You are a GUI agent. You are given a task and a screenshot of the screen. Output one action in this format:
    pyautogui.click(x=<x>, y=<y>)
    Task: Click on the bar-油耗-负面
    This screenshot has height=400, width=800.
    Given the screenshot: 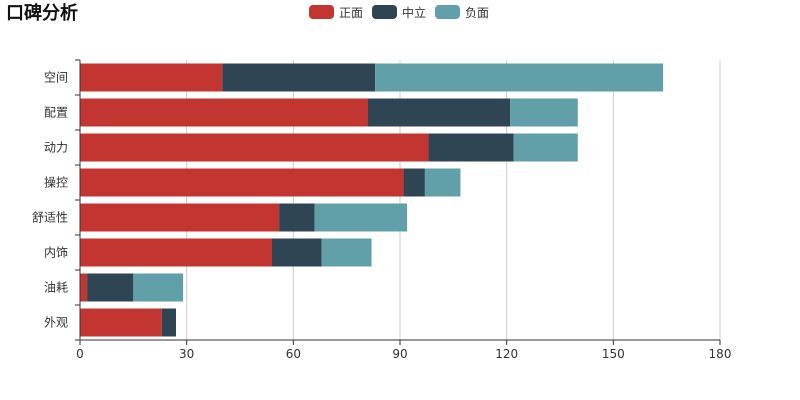 What is the action you would take?
    pyautogui.click(x=158, y=287)
    